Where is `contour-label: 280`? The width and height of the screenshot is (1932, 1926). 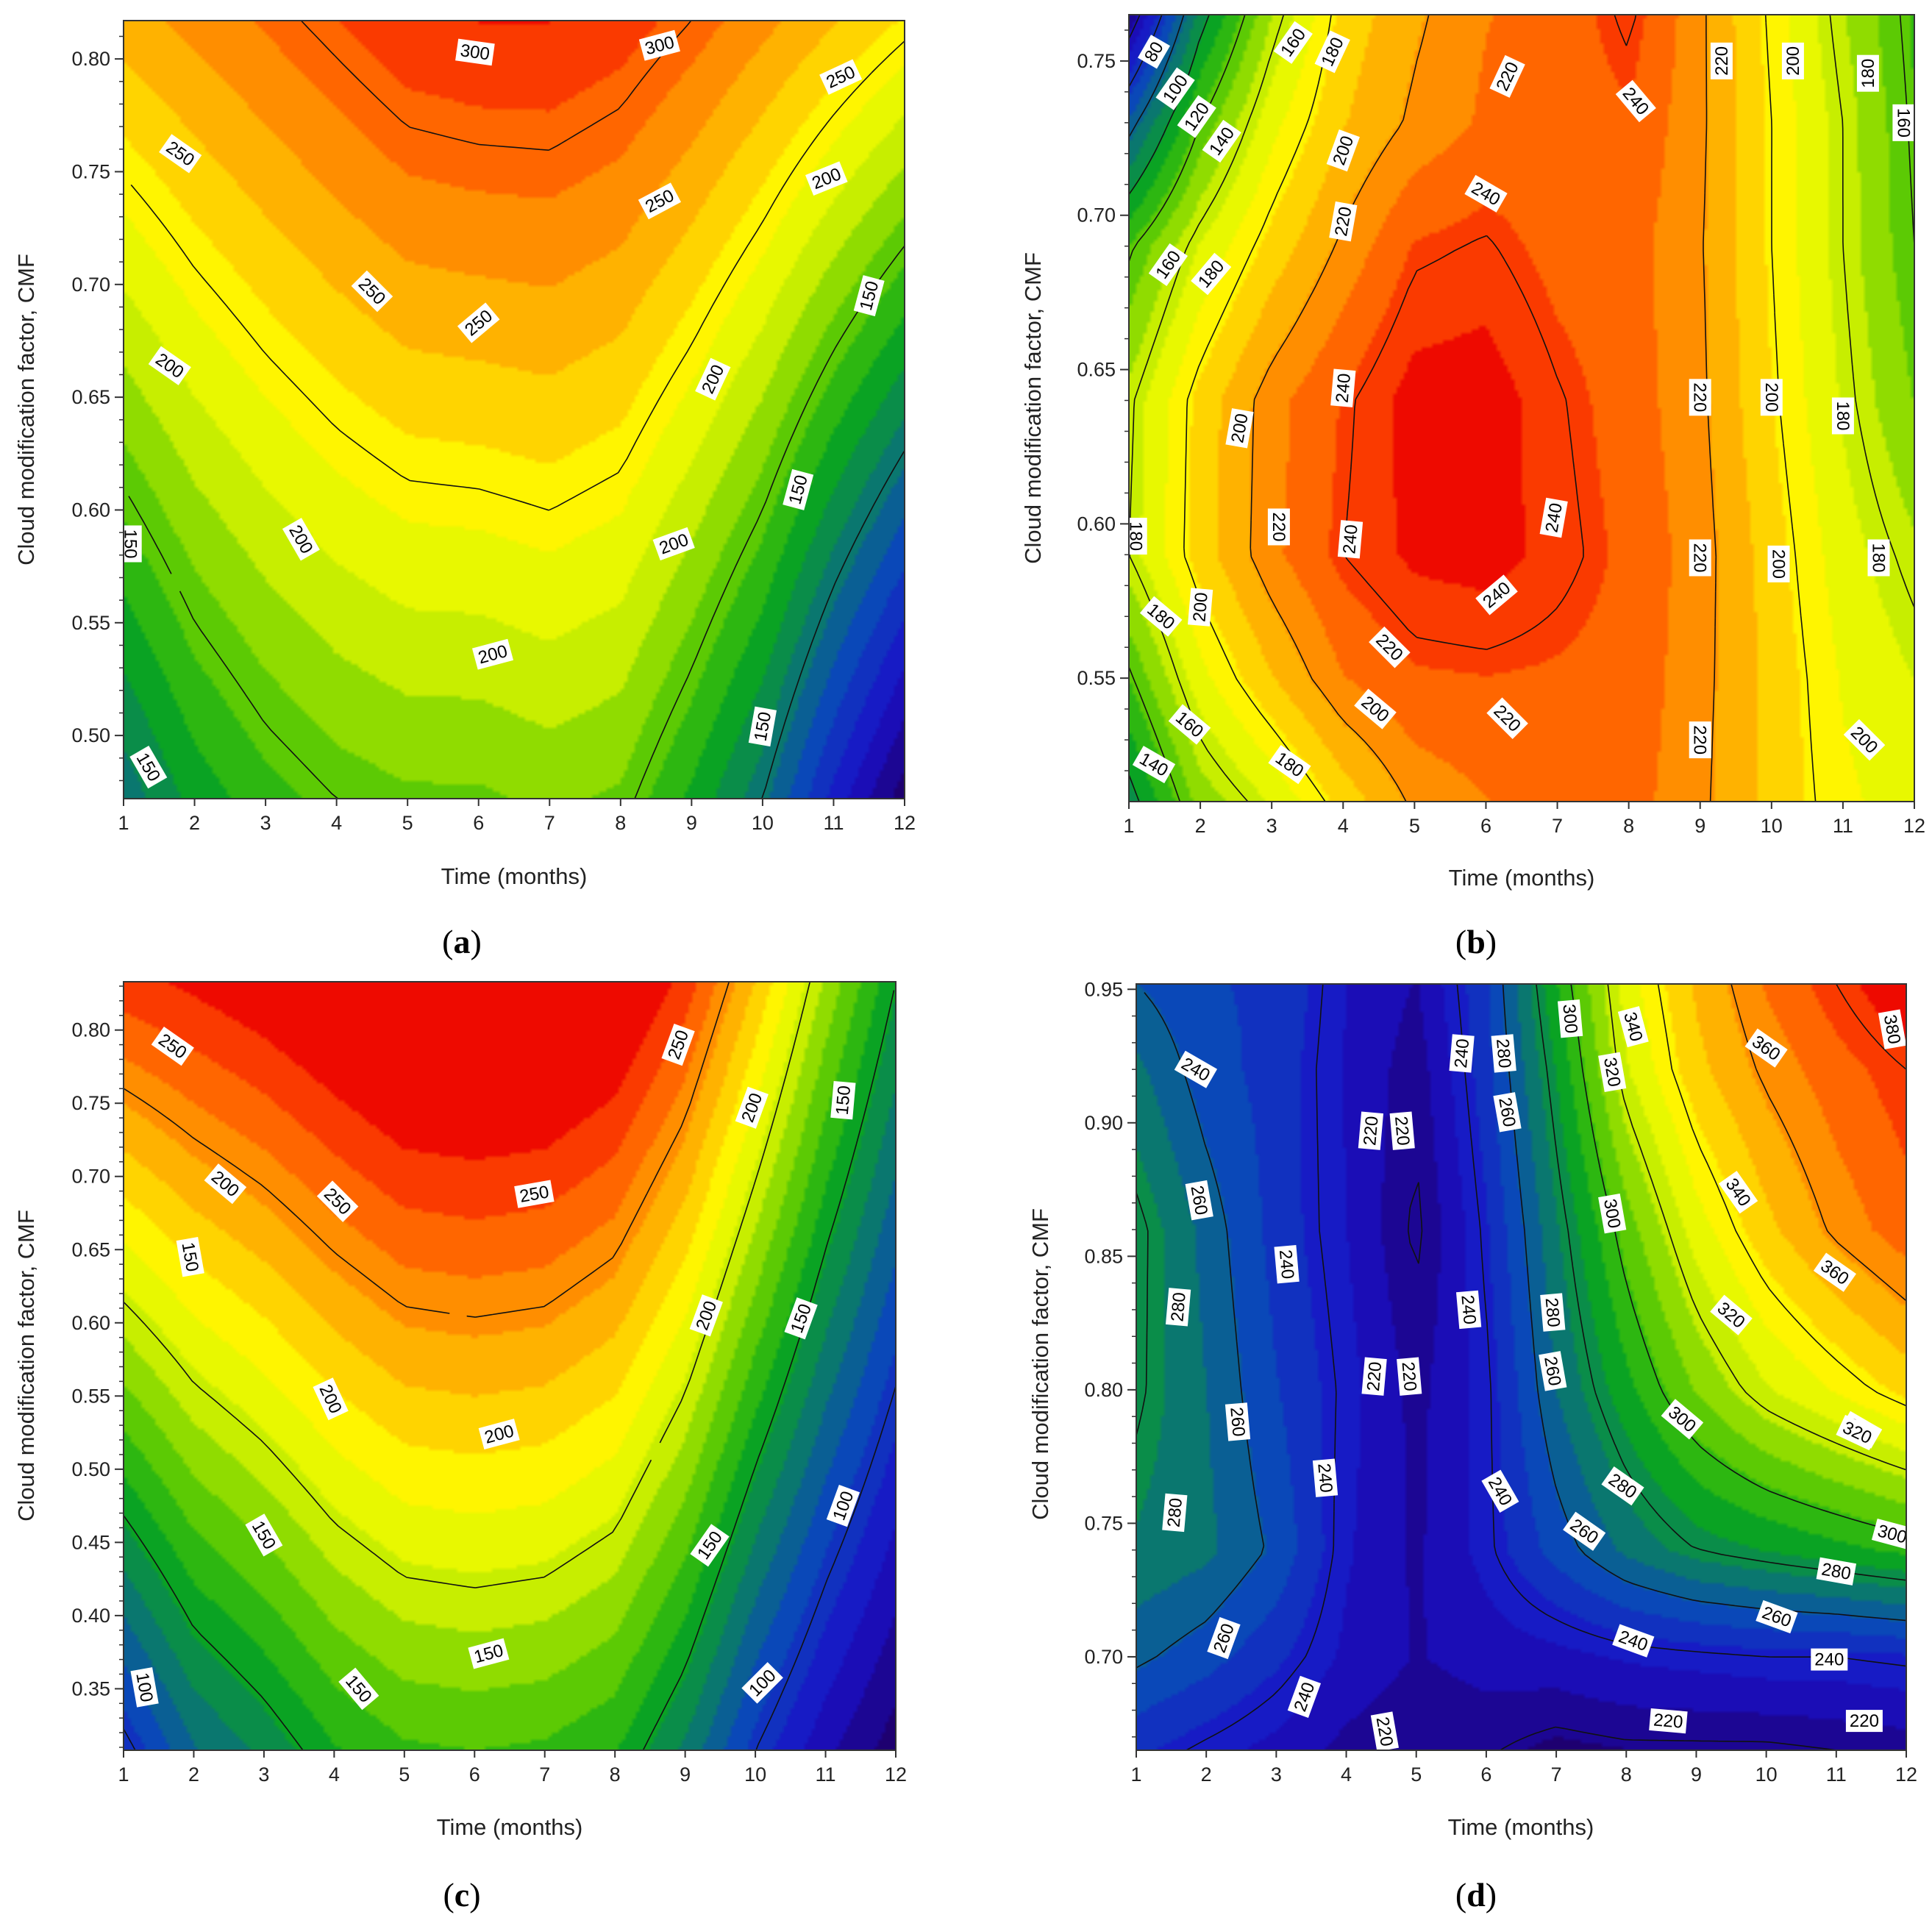 contour-label: 280 is located at coordinates (1836, 1571).